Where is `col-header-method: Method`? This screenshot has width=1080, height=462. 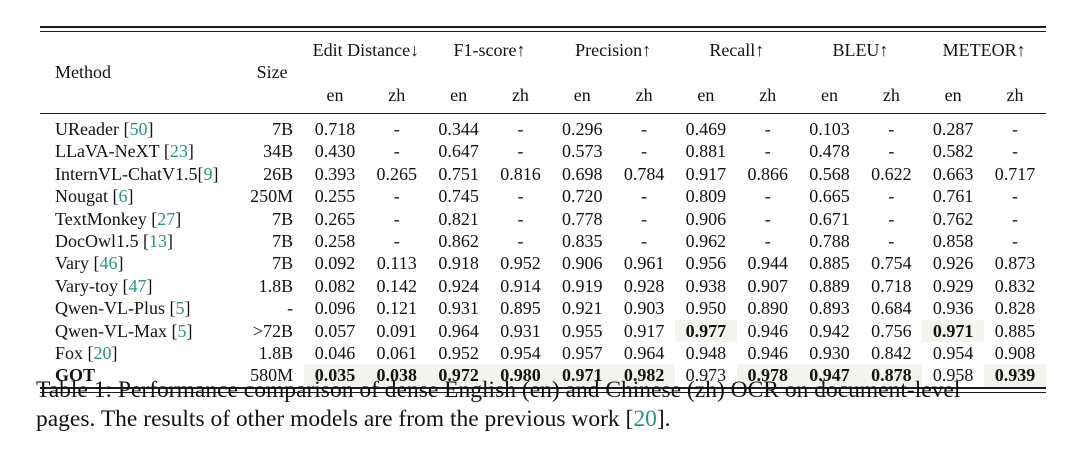 col-header-method: Method is located at coordinates (140, 73).